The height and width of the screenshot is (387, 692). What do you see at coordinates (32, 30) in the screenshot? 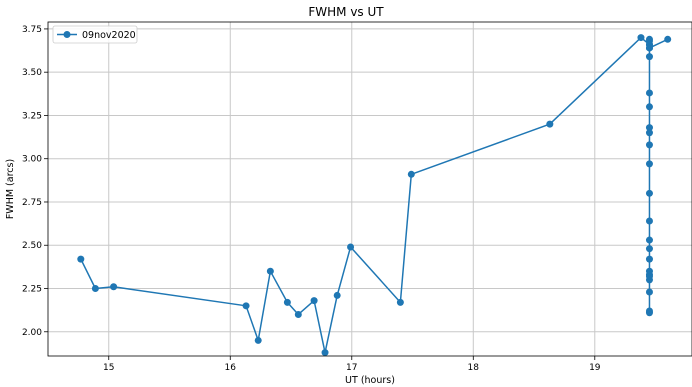
I see `y-tick-label: 3.75` at bounding box center [32, 30].